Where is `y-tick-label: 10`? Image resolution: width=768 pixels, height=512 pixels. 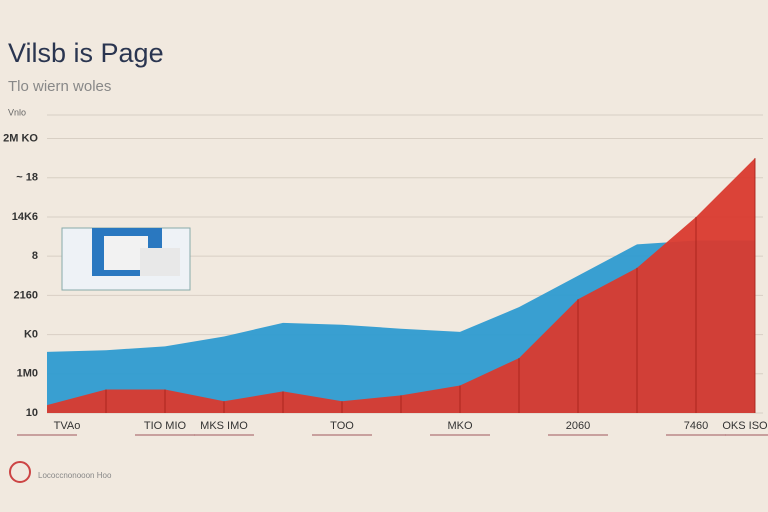
y-tick-label: 10 is located at coordinates (32, 413).